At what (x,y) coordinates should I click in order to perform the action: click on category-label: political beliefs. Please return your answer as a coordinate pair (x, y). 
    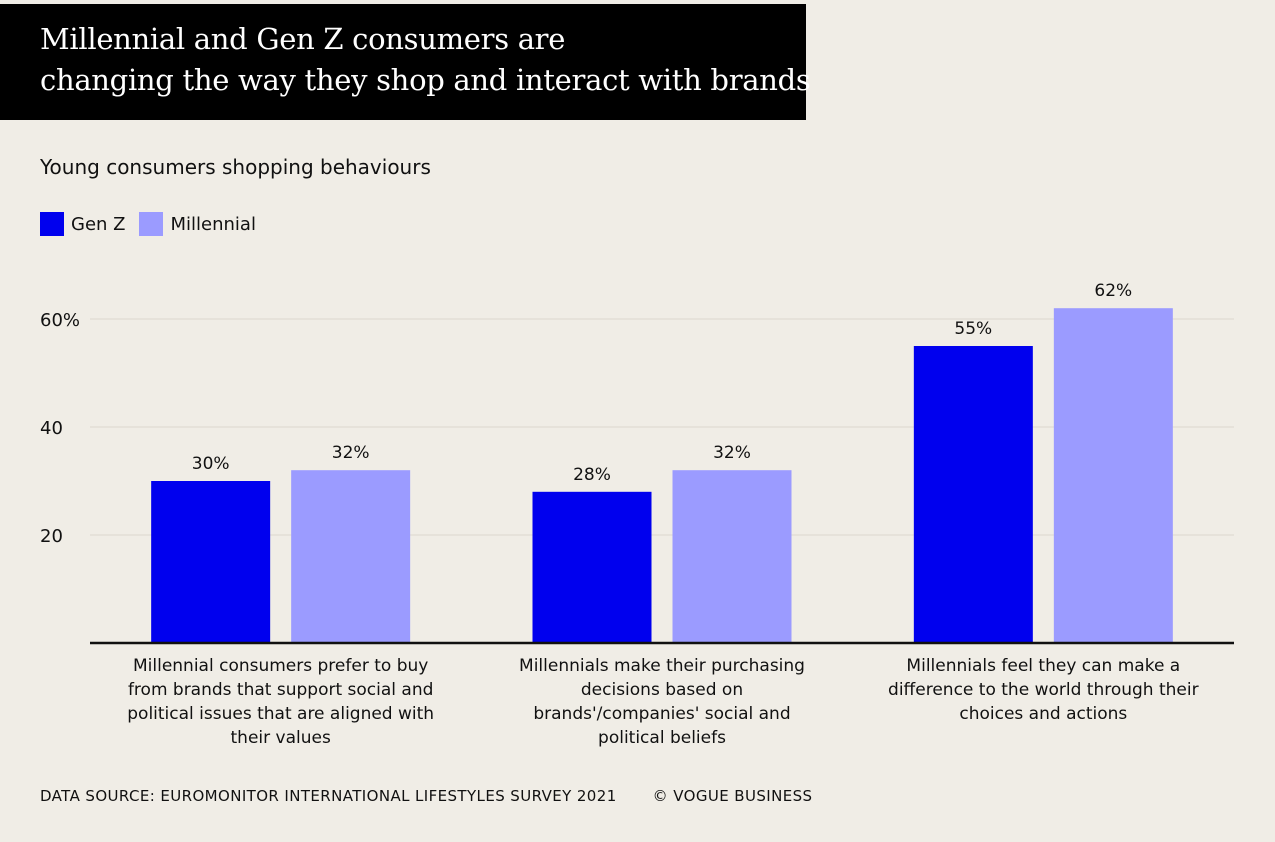
    Looking at the image, I should click on (662, 738).